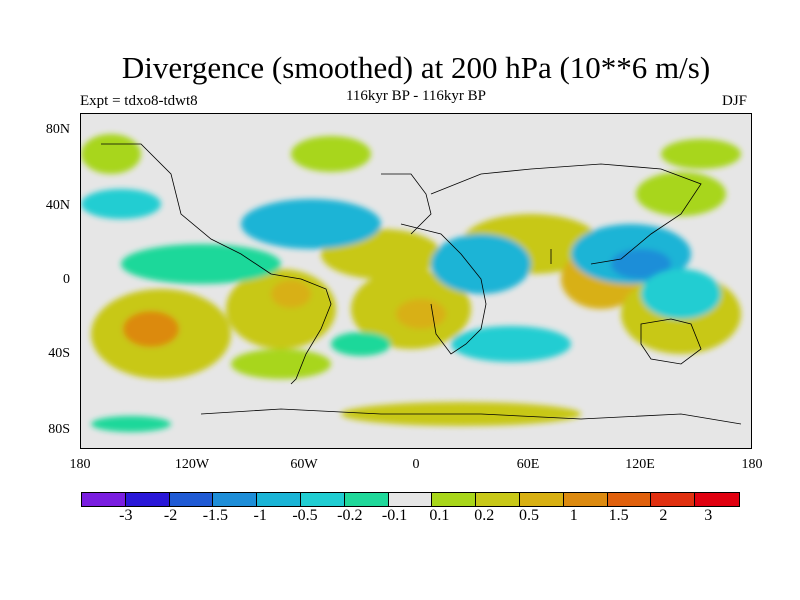 The image size is (800, 600). Describe the element at coordinates (57, 129) in the screenshot. I see `lat-label-80n: 80N` at that location.